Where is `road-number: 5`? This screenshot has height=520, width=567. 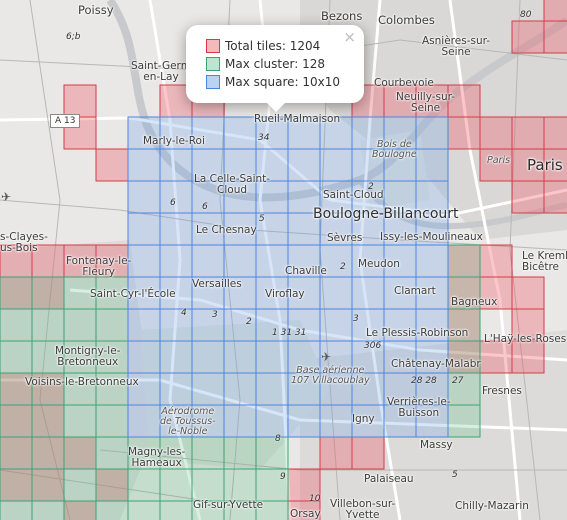
road-number: 5 is located at coordinates (455, 475).